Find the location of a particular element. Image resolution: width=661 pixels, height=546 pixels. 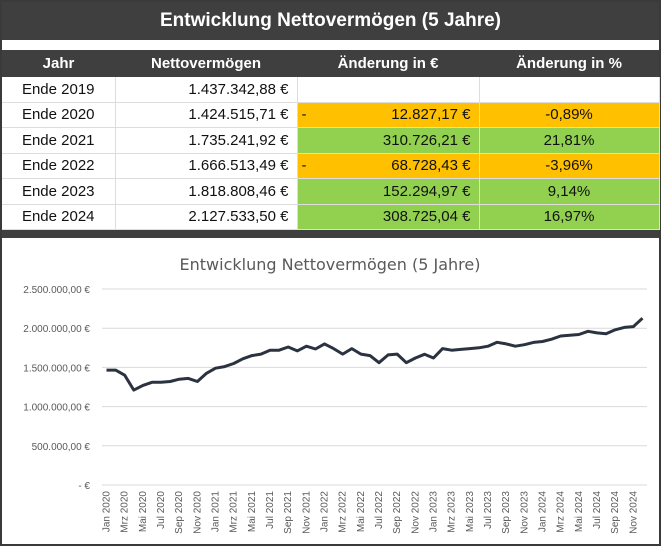

separator-bar is located at coordinates (330, 234).